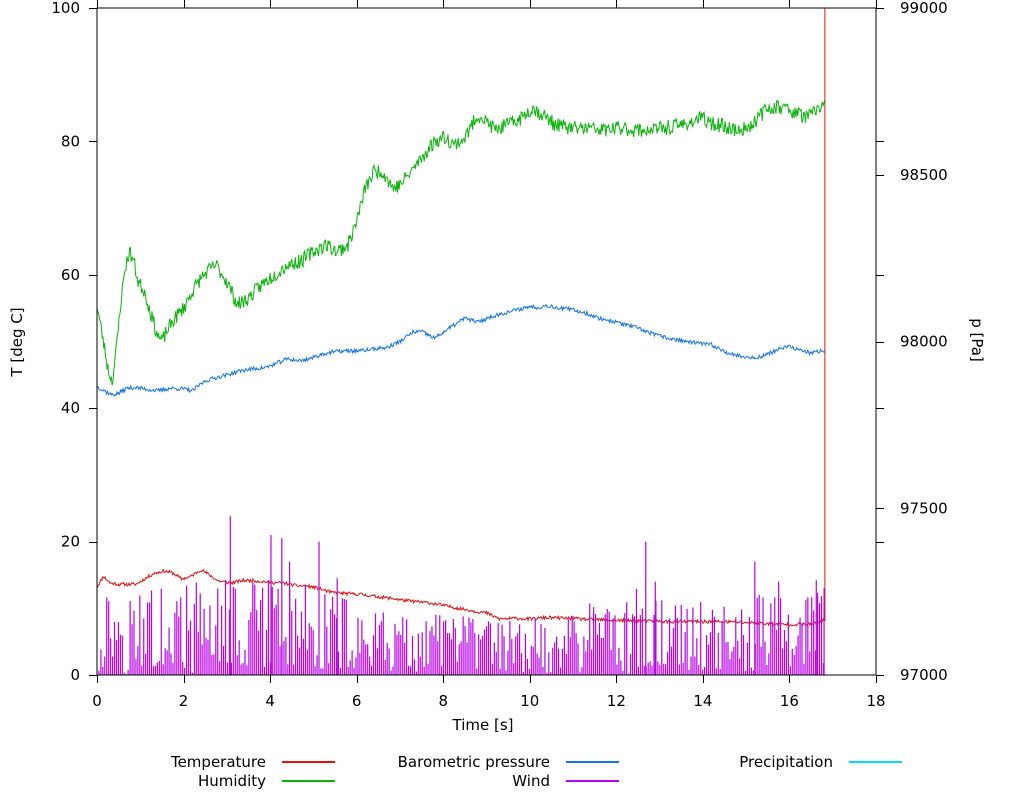 This screenshot has height=800, width=1024. I want to click on x-tick-label: 10, so click(529, 701).